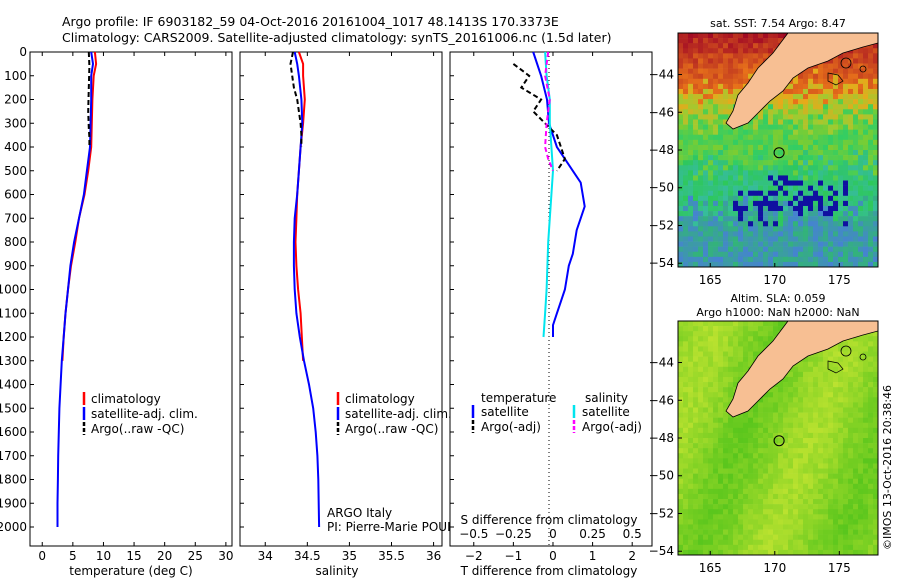  What do you see at coordinates (511, 427) in the screenshot?
I see `legend-t-argo: Argo(-adj)` at bounding box center [511, 427].